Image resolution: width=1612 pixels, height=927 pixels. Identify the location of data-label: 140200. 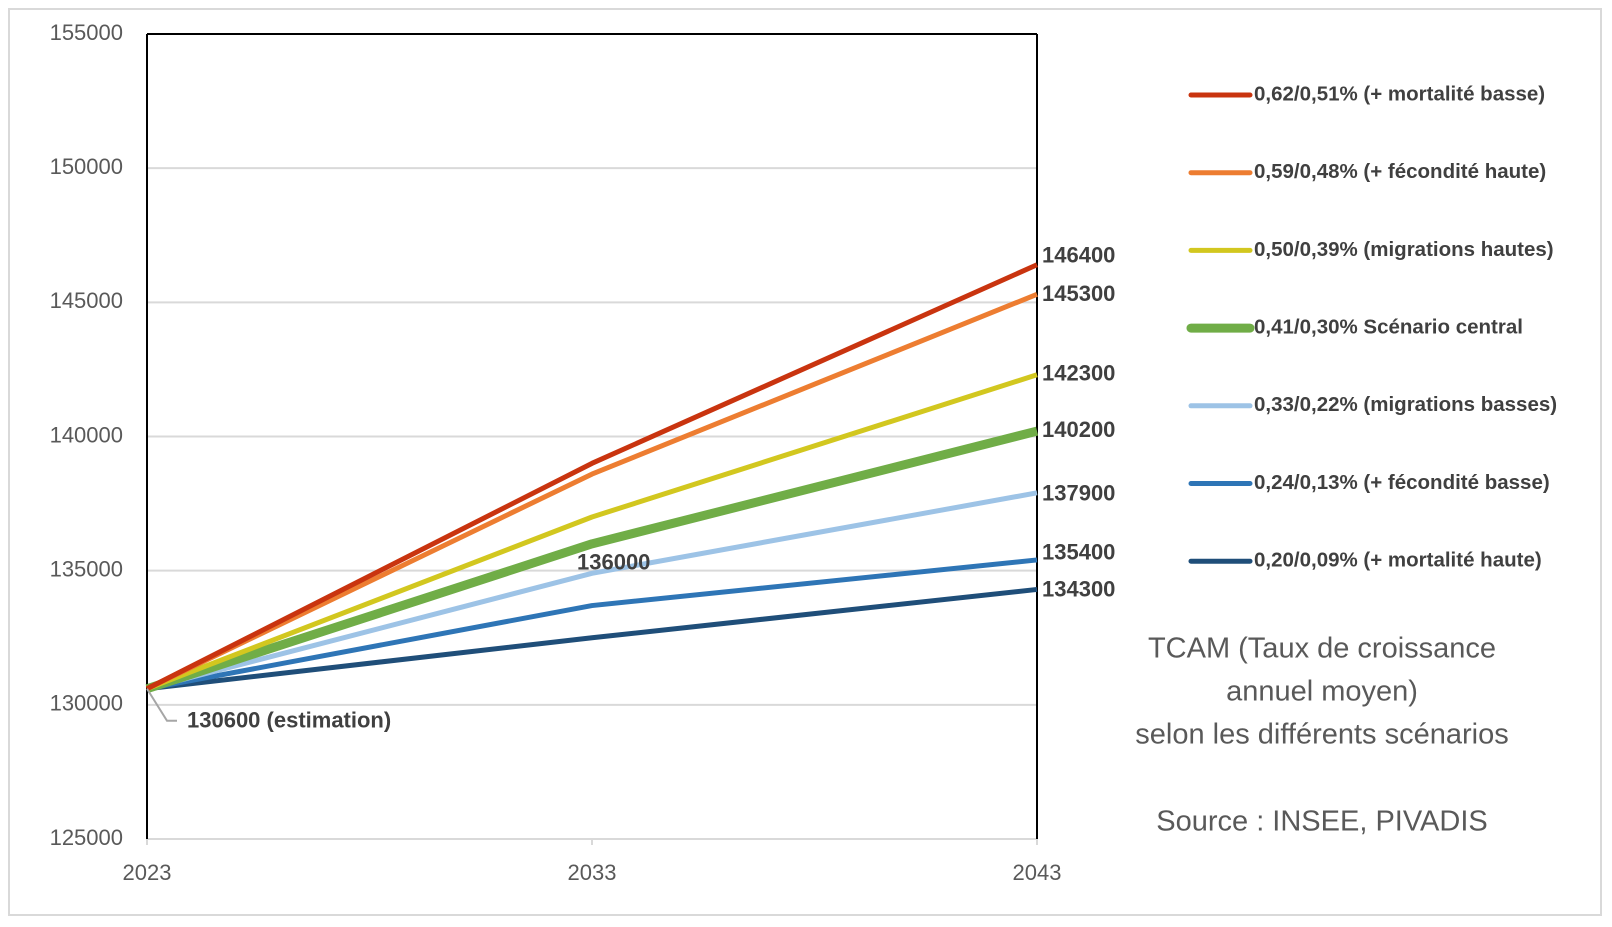
(1078, 429).